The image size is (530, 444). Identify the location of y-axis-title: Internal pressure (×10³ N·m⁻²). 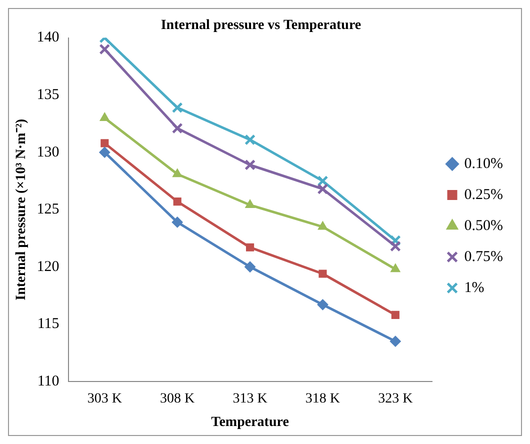
(22, 209).